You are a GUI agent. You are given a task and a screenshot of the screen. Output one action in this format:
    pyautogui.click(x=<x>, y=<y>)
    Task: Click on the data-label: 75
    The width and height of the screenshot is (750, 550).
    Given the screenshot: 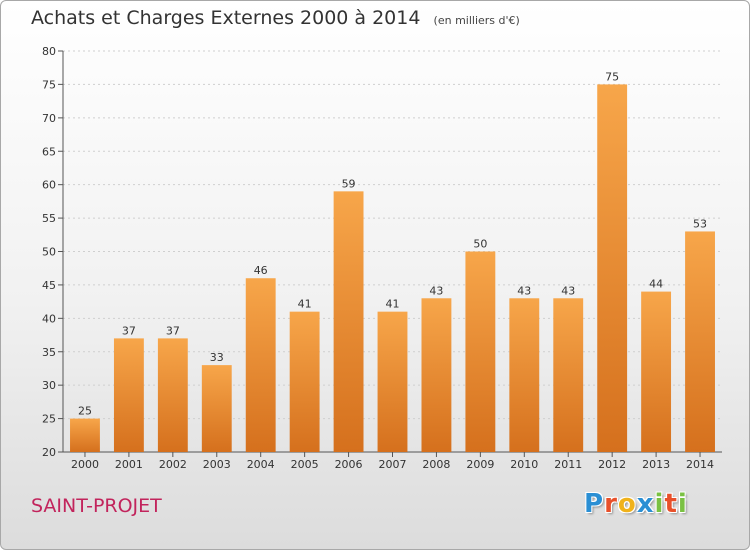 What is the action you would take?
    pyautogui.click(x=612, y=76)
    